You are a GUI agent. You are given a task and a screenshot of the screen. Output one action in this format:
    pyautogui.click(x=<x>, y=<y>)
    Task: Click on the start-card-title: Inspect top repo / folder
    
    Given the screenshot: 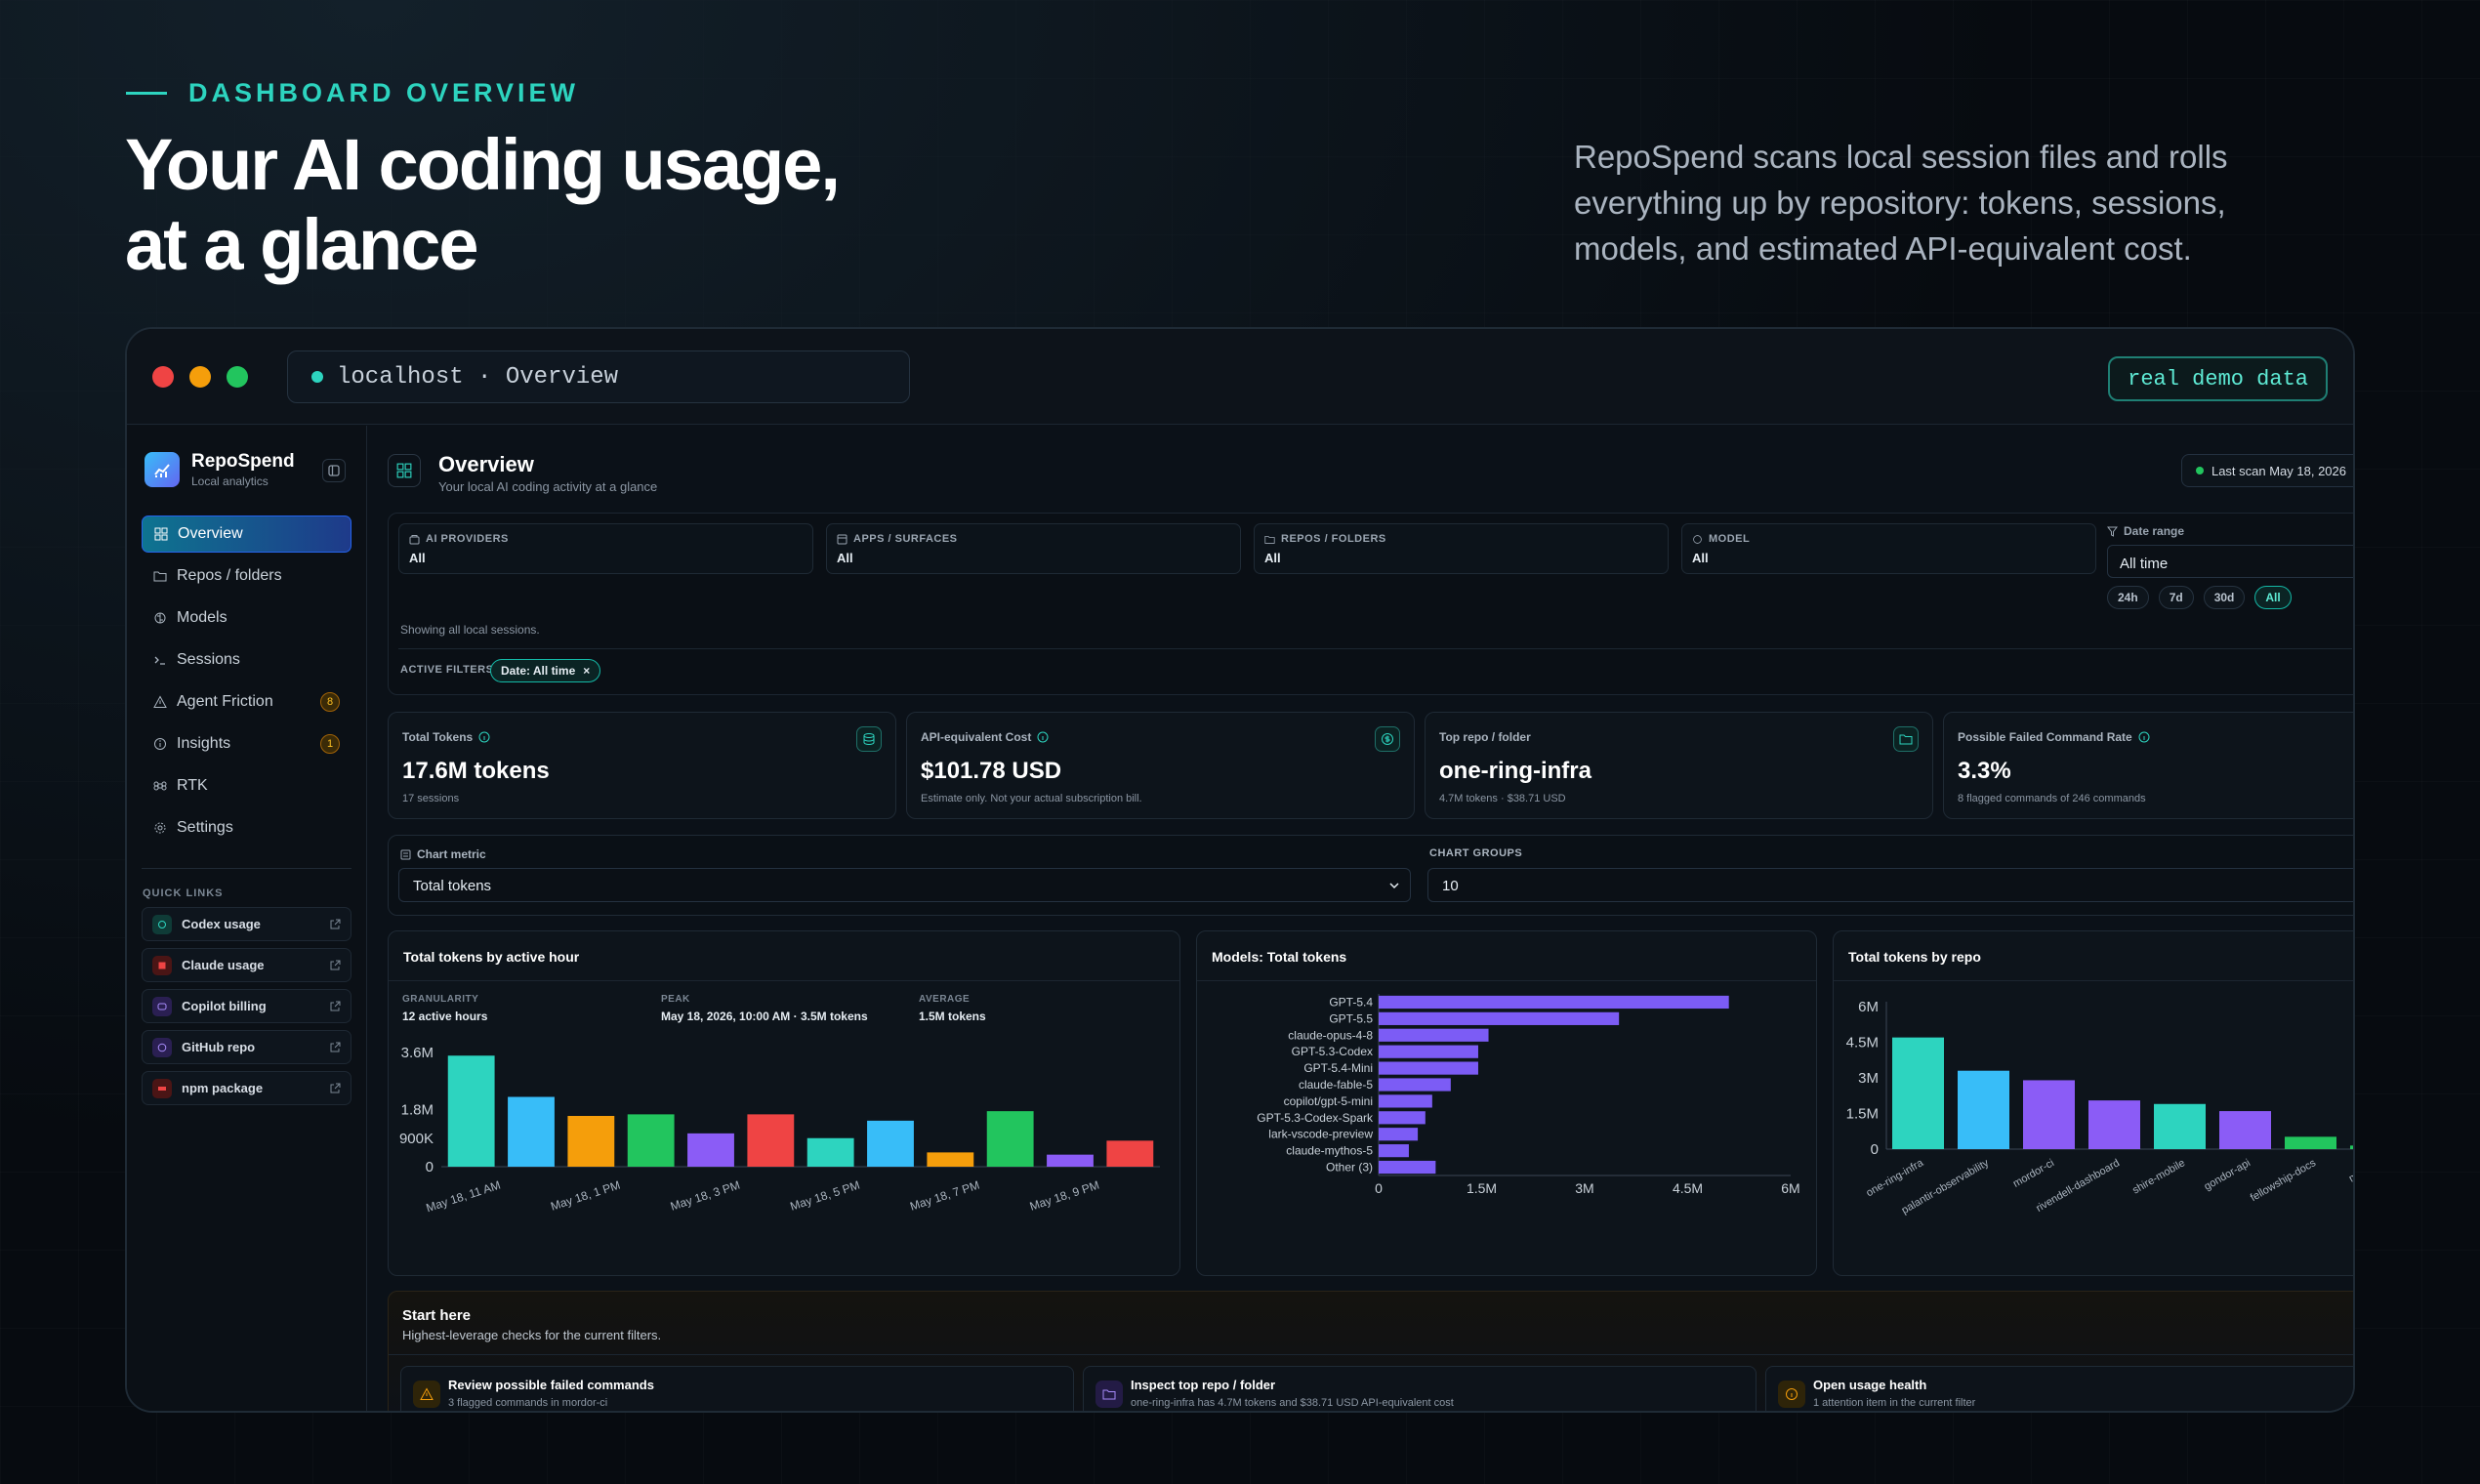 What is the action you would take?
    pyautogui.click(x=1203, y=1385)
    